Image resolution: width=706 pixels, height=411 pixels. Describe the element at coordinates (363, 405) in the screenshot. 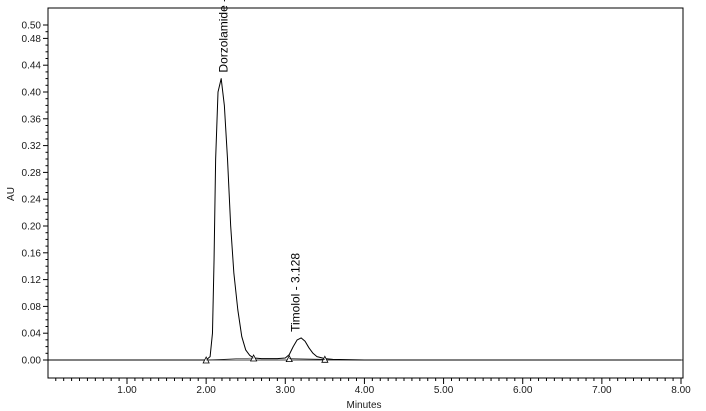

I see `x-axis-title: Minutes` at that location.